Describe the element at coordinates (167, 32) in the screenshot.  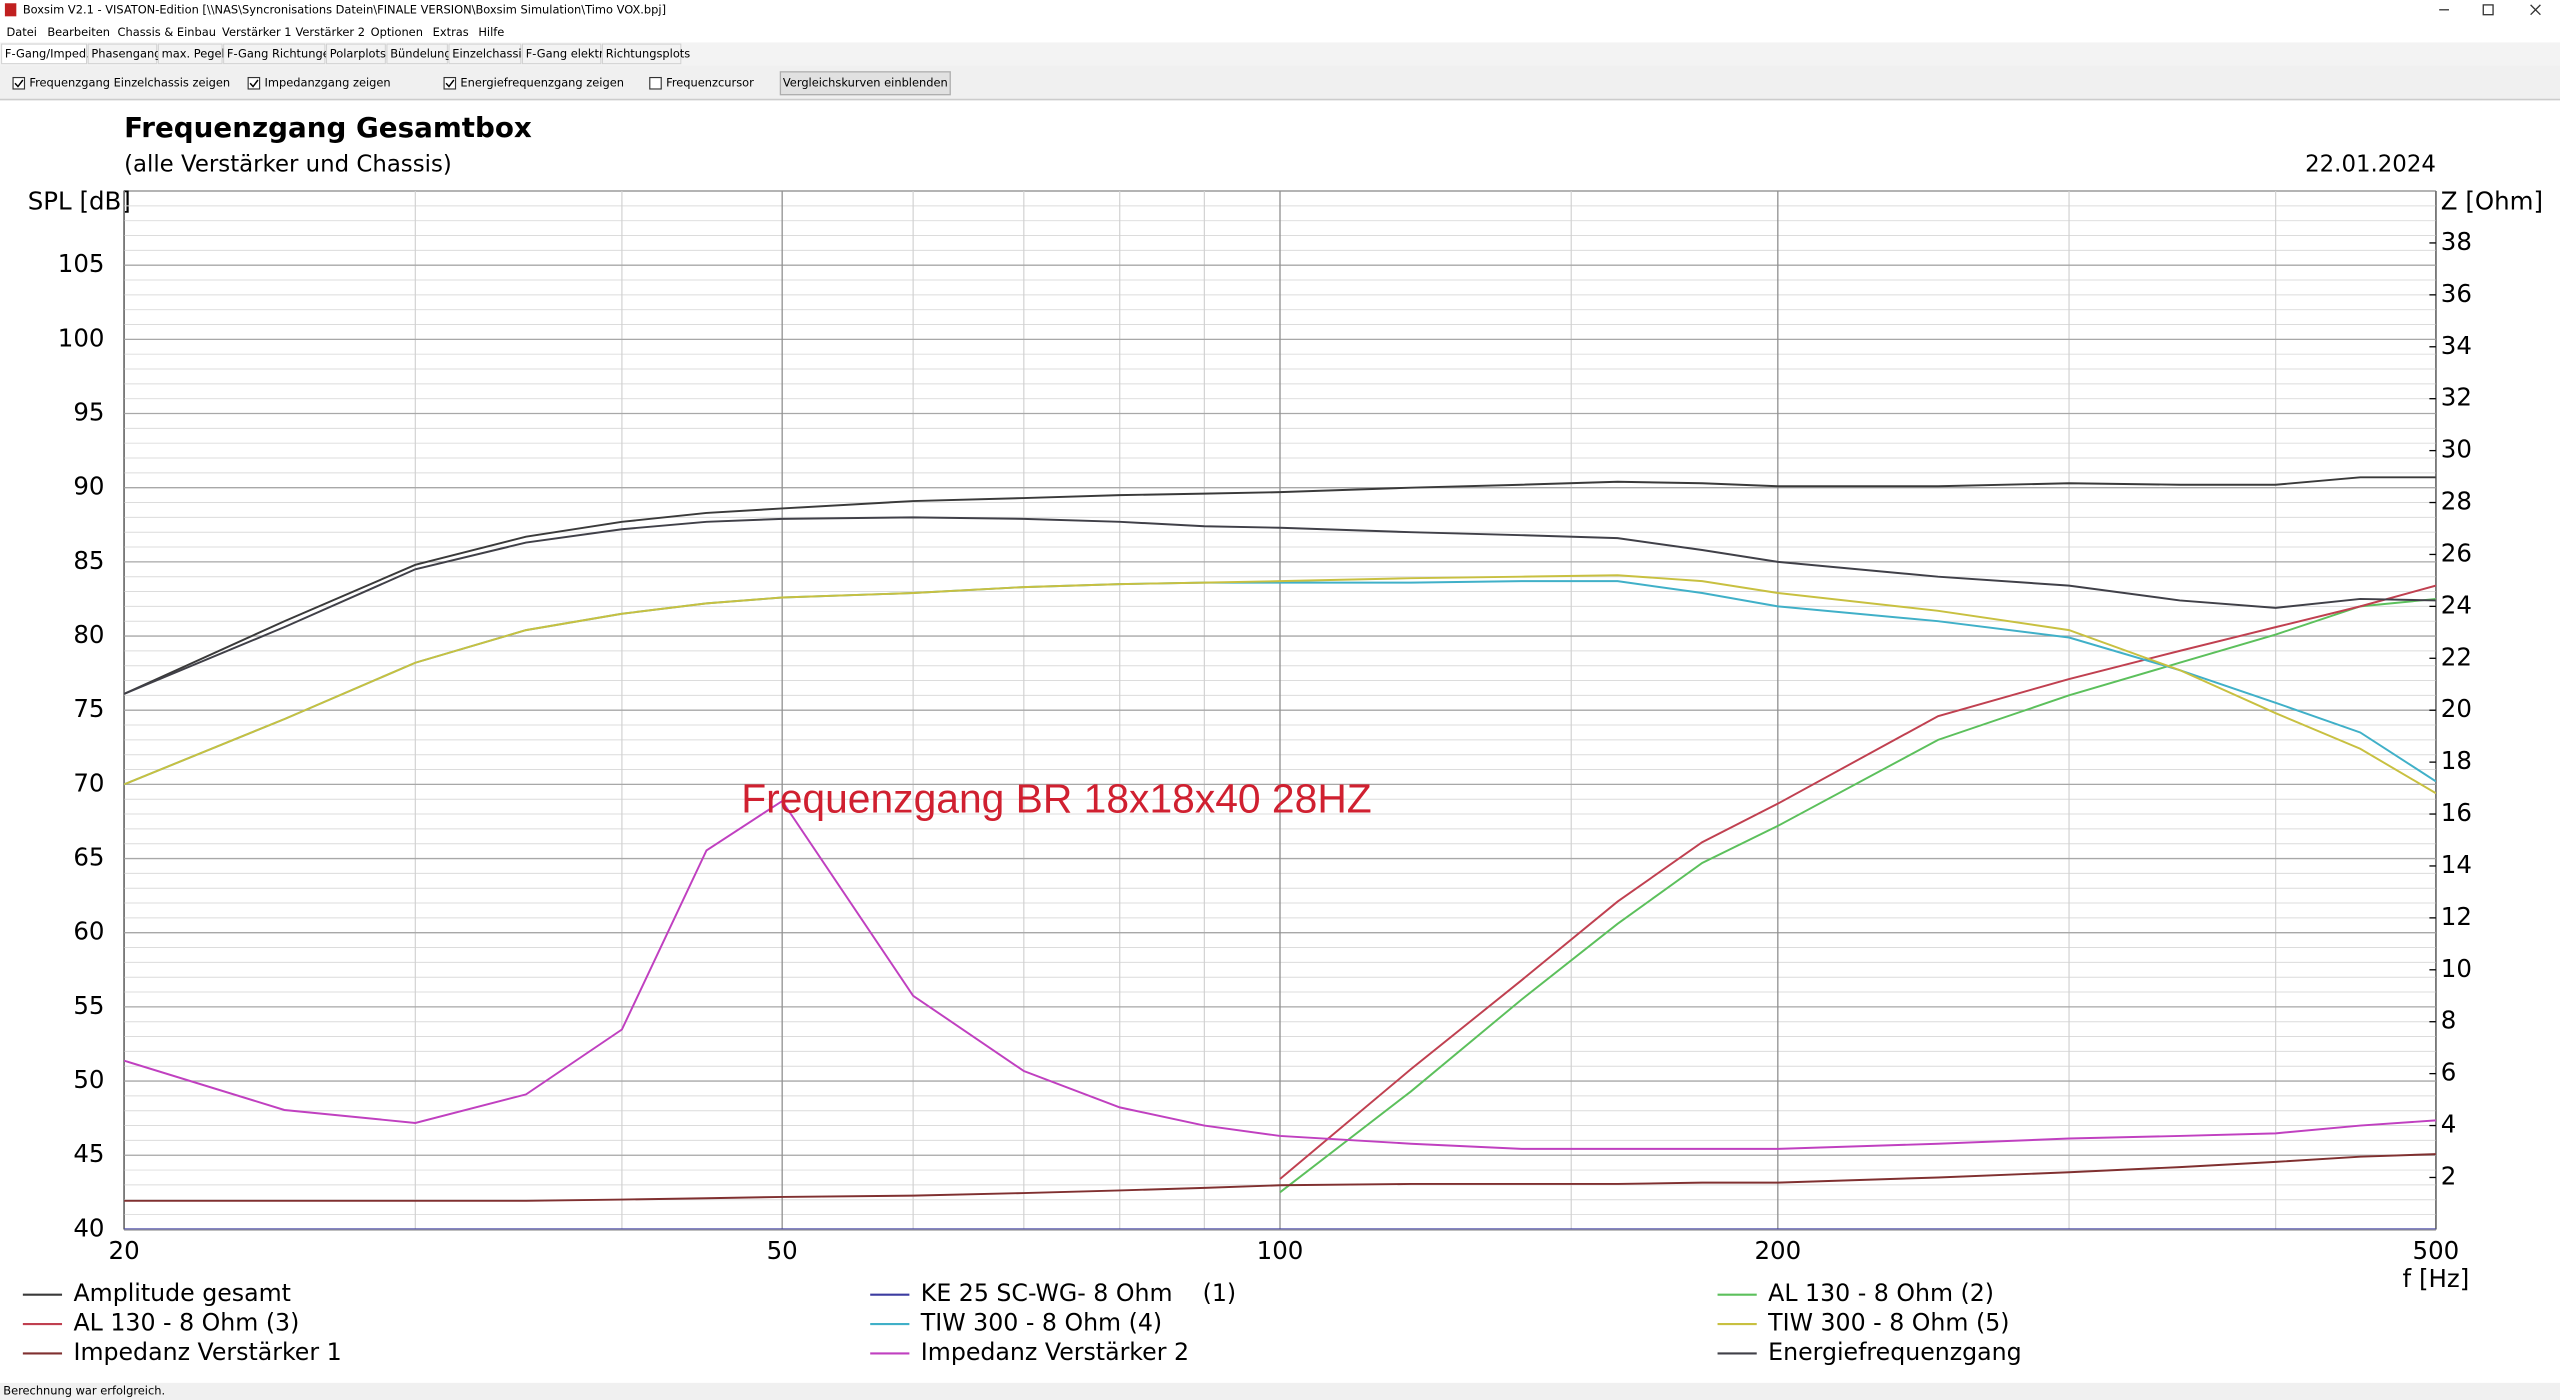
I see `menu-item: Chassis & Einbau` at that location.